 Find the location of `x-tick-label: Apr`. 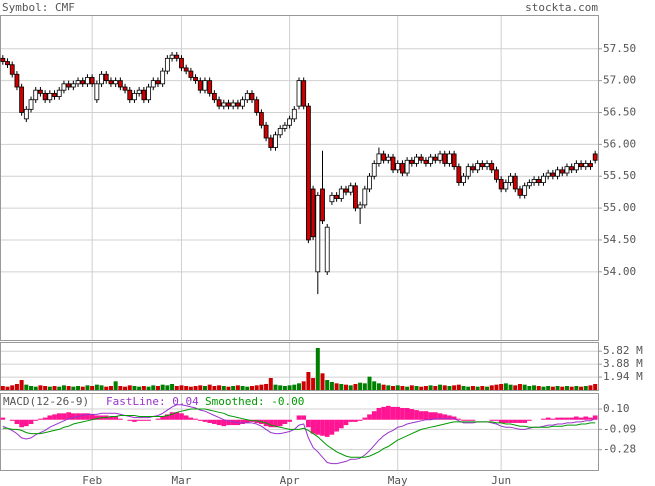

x-tick-label: Apr is located at coordinates (290, 480).